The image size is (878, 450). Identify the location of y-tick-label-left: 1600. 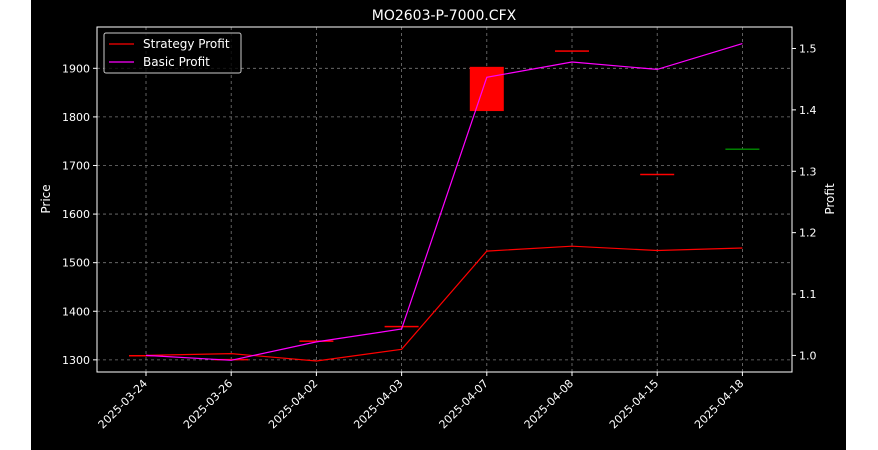
(76, 214).